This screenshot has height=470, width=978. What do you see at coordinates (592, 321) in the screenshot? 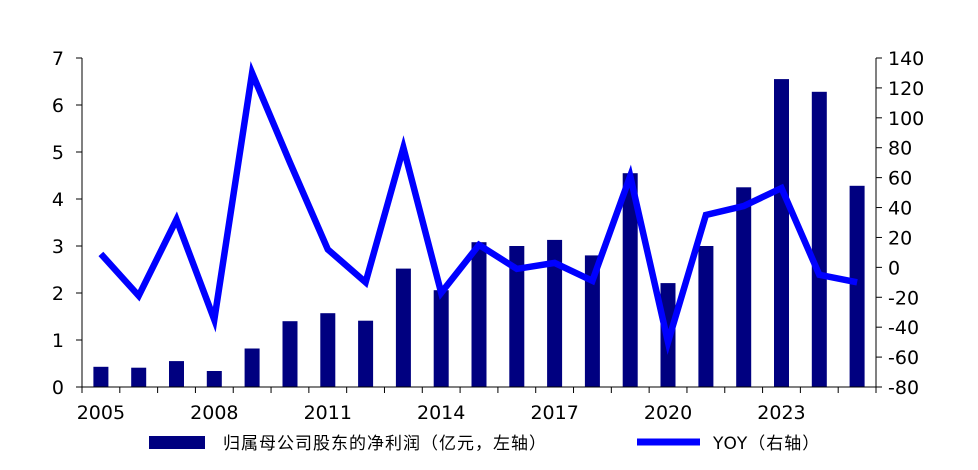
I see `bar-2018` at bounding box center [592, 321].